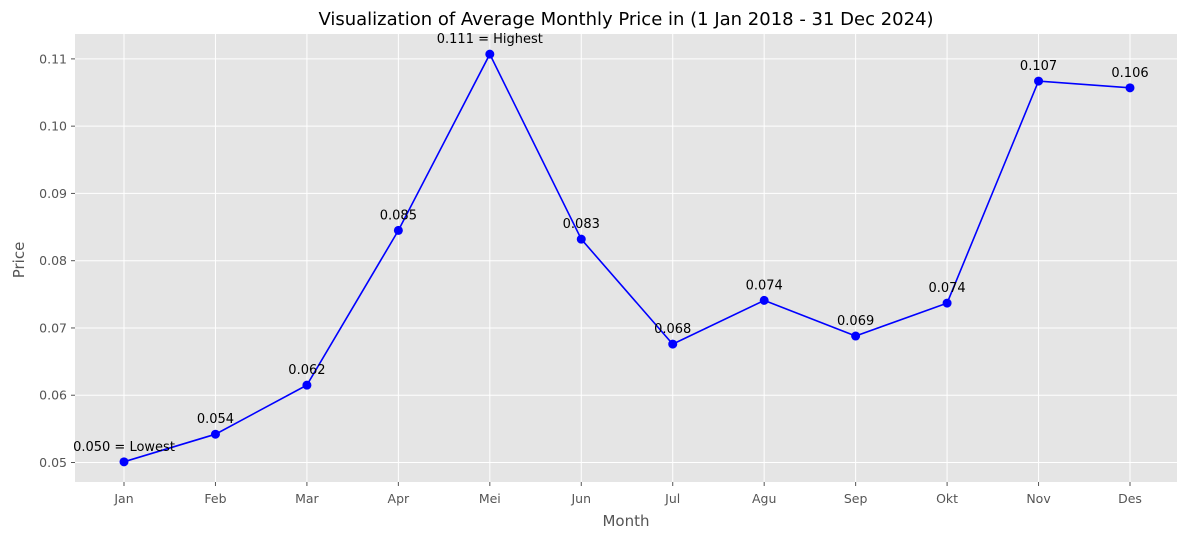 Image resolution: width=1189 pixels, height=540 pixels. What do you see at coordinates (490, 39) in the screenshot?
I see `data-label: 0.111 = Highest` at bounding box center [490, 39].